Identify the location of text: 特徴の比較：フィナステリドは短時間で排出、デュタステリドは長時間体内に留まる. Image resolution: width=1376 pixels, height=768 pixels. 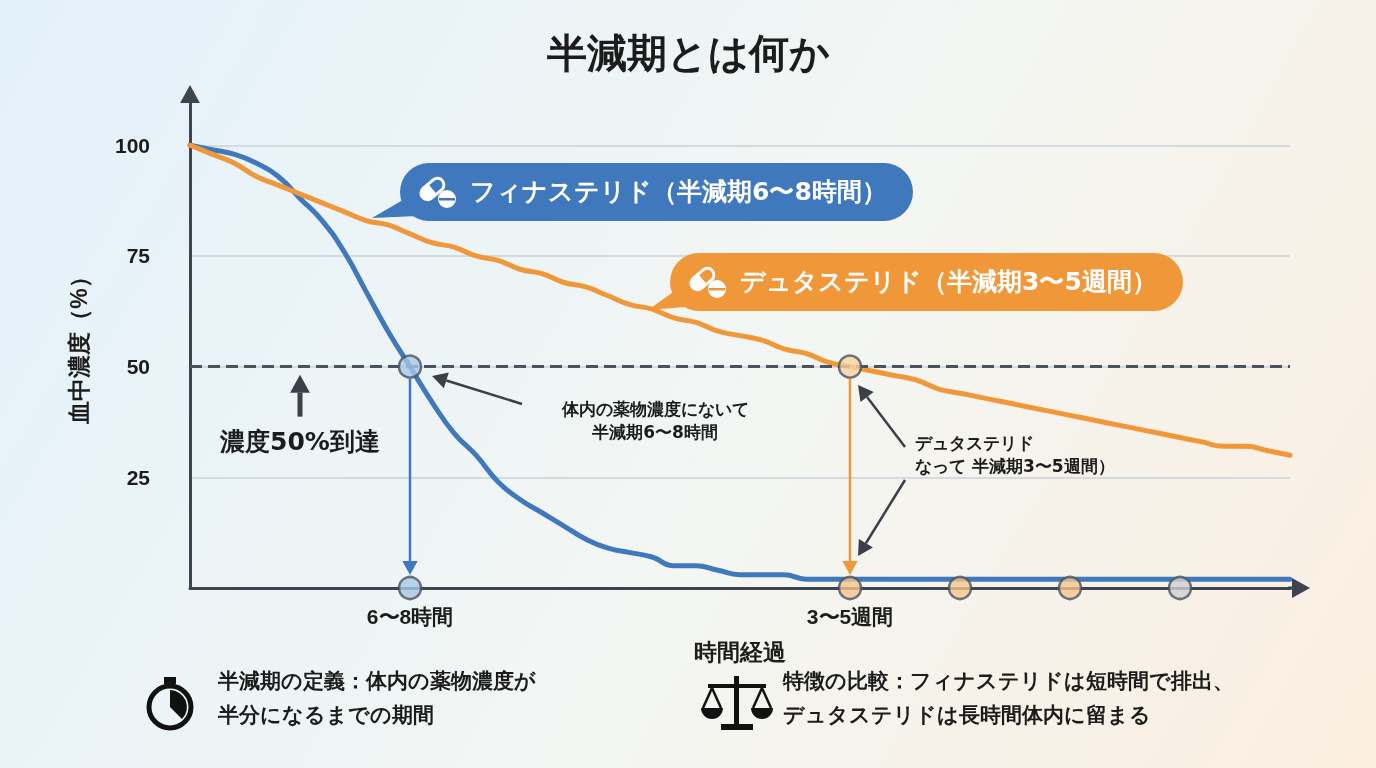
(1009, 698).